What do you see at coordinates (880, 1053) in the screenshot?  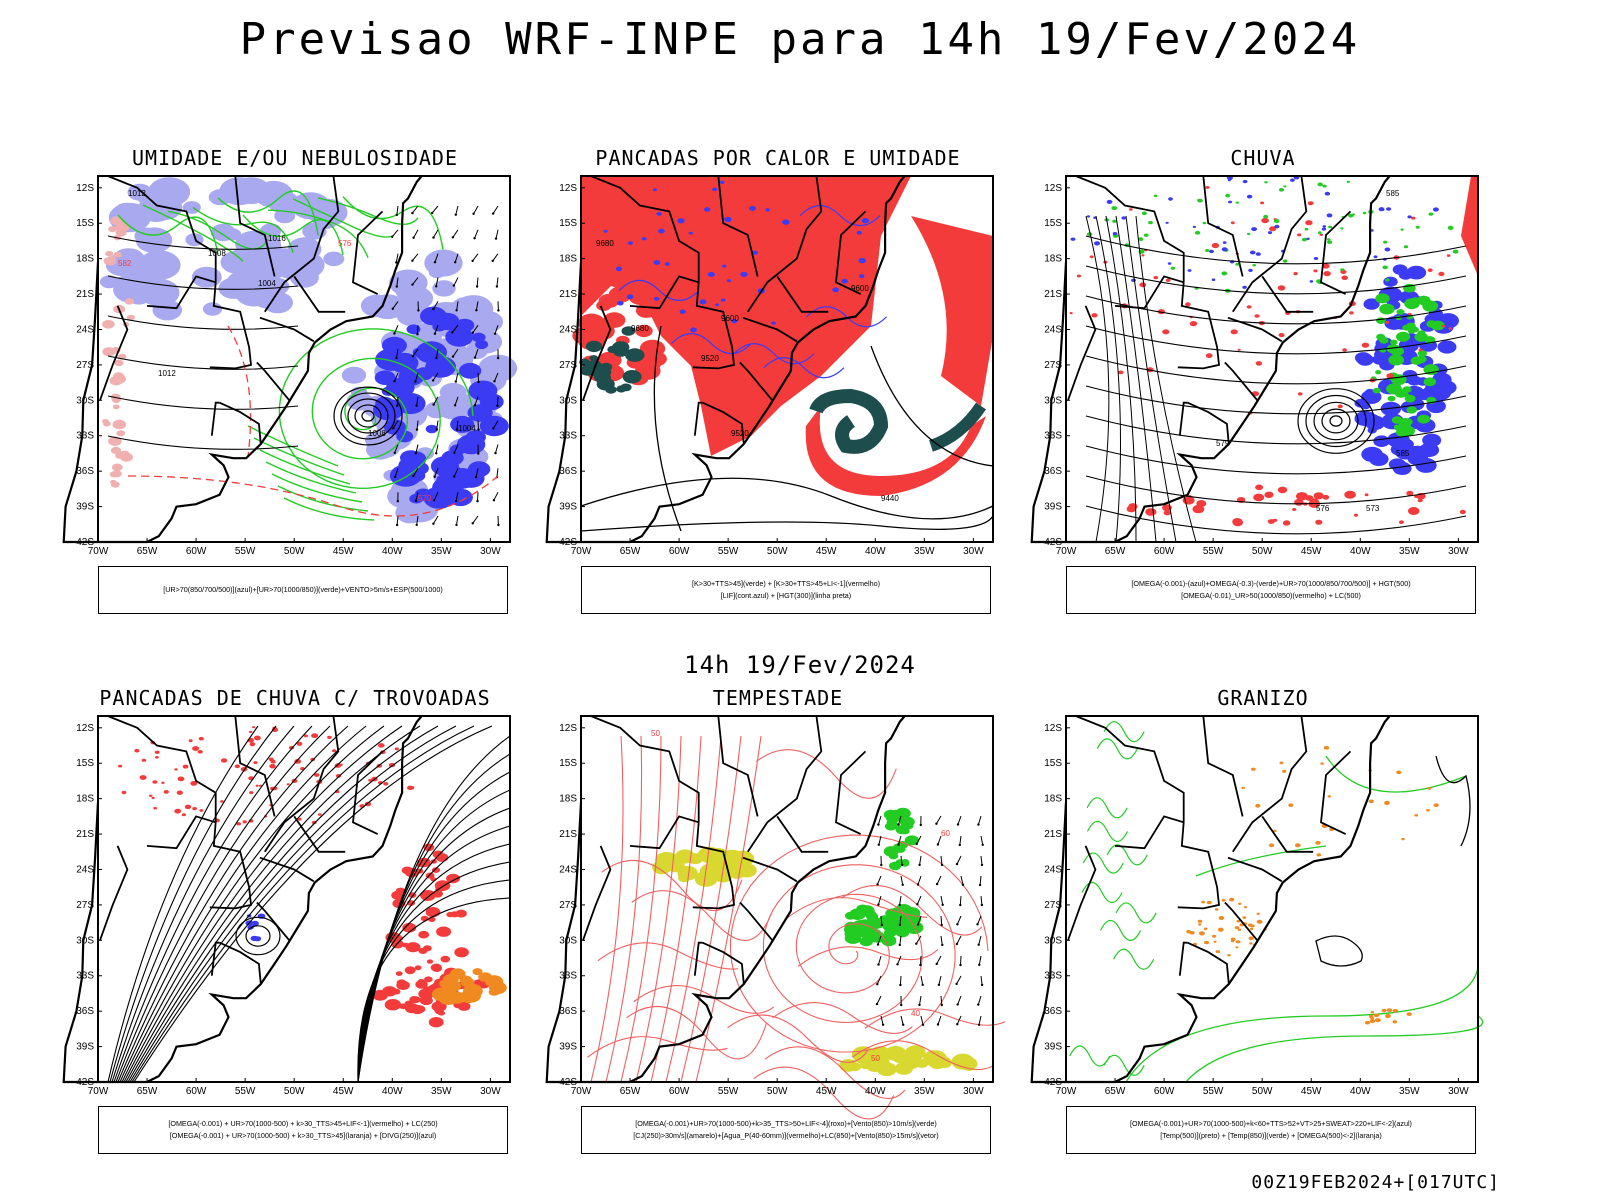 I see `yellow-jet` at bounding box center [880, 1053].